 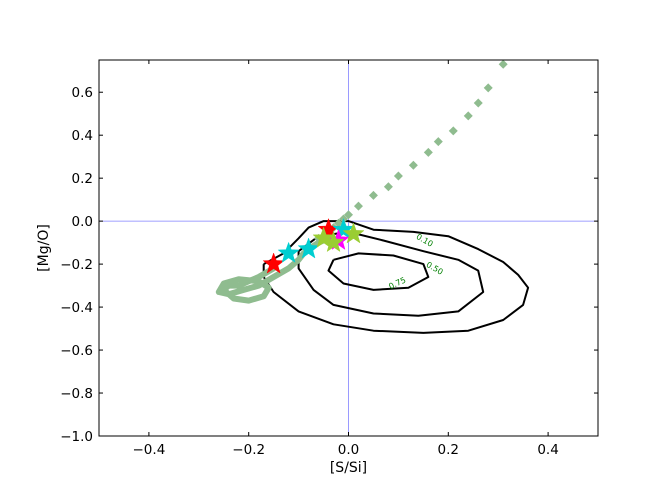 What do you see at coordinates (82, 136) in the screenshot?
I see `y-tick-label: 0.4` at bounding box center [82, 136].